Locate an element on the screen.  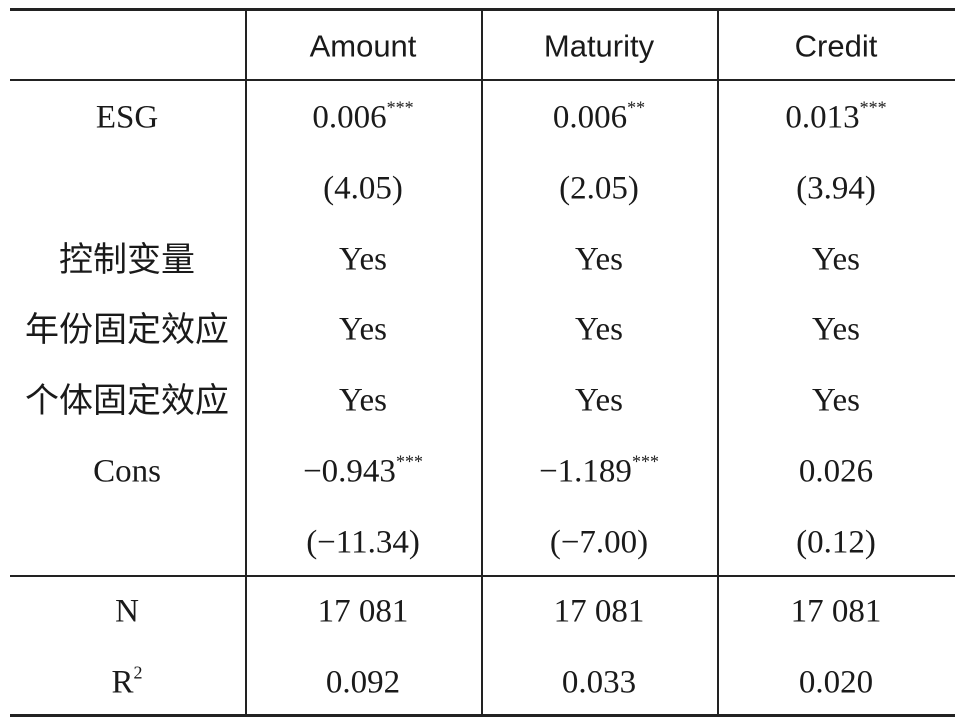
column-header: Maturity is located at coordinates (599, 46).